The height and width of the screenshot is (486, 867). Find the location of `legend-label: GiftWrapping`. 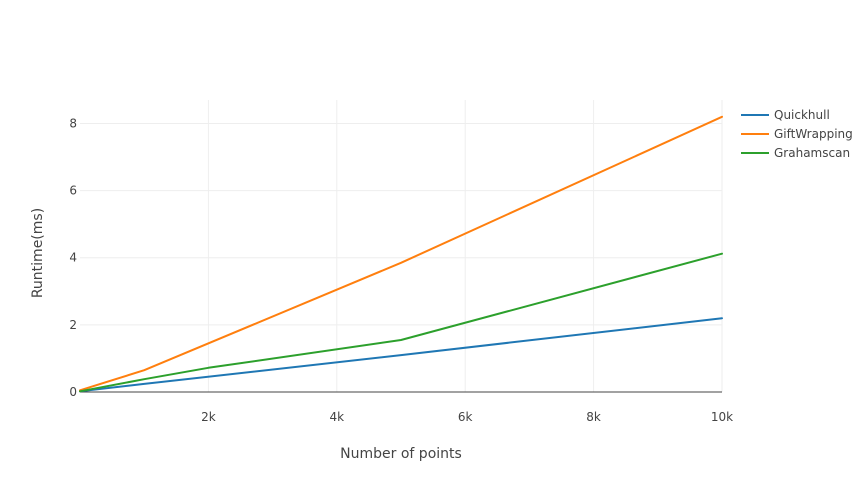

legend-label: GiftWrapping is located at coordinates (813, 134).